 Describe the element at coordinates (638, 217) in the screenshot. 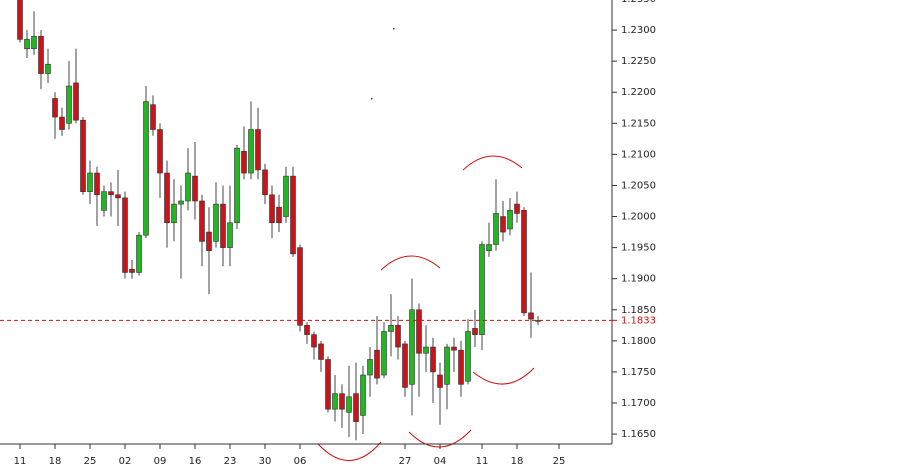

I see `y-tick-label: 1.2000` at that location.